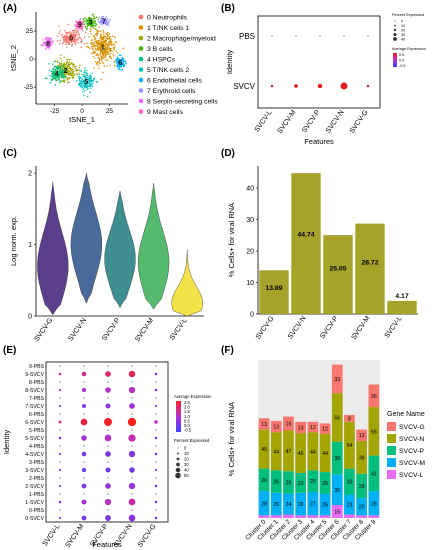 The image size is (435, 550). What do you see at coordinates (187, 425) in the screenshot?
I see `legend-color-label: 0.0` at bounding box center [187, 425].